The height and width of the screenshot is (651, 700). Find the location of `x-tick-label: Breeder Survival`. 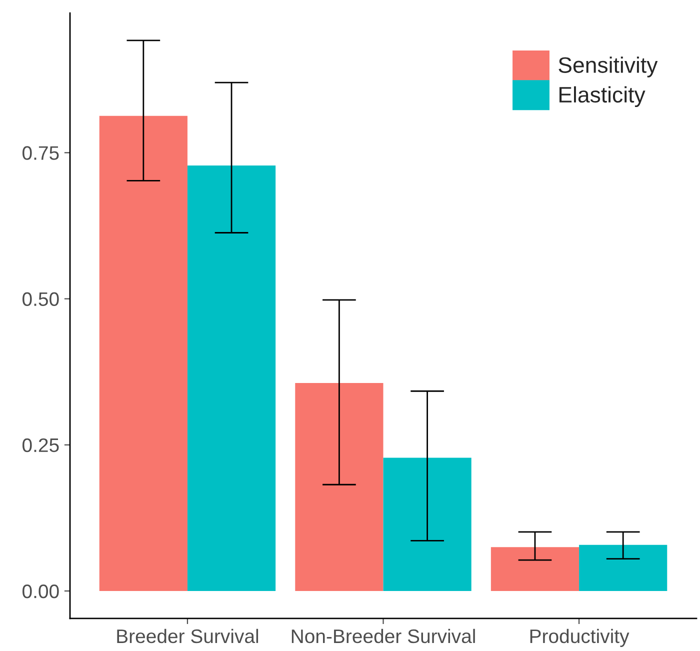

x-tick-label: Breeder Survival is located at coordinates (187, 636).